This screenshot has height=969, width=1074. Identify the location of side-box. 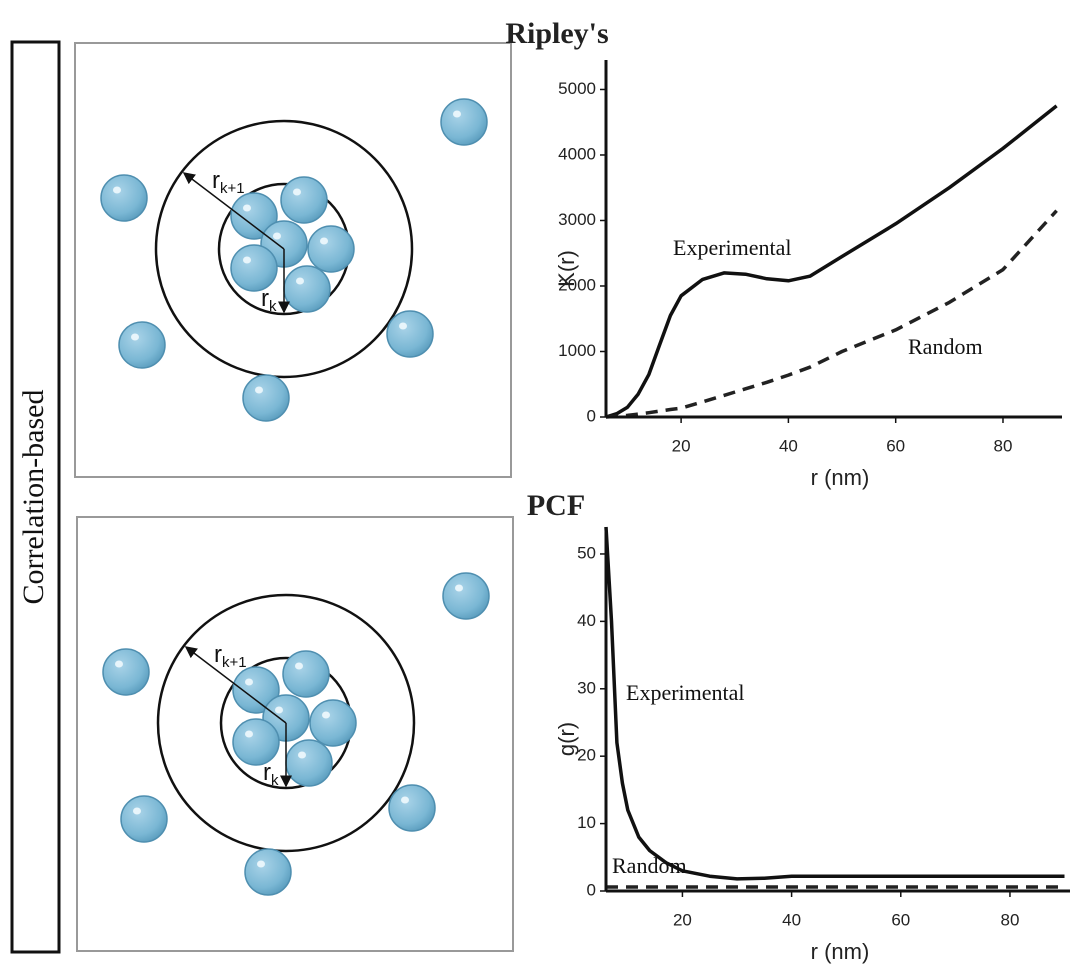
(35, 497).